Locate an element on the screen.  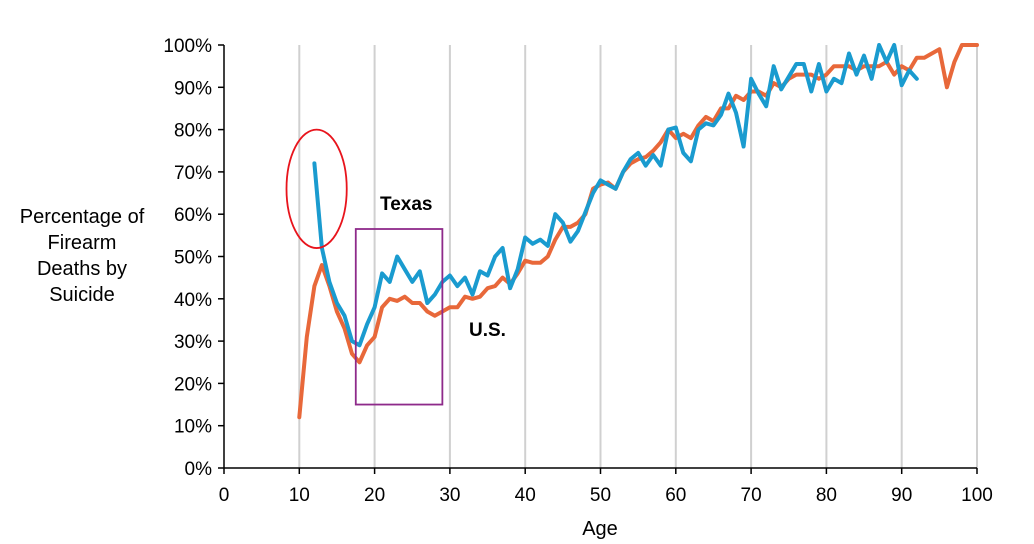
y-tick-label: 30% is located at coordinates (193, 342).